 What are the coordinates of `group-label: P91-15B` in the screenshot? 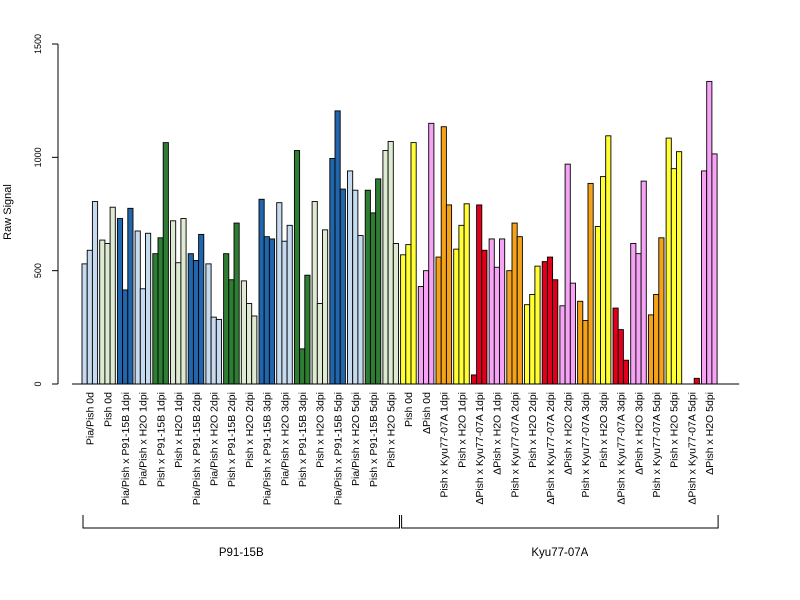 It's located at (241, 553).